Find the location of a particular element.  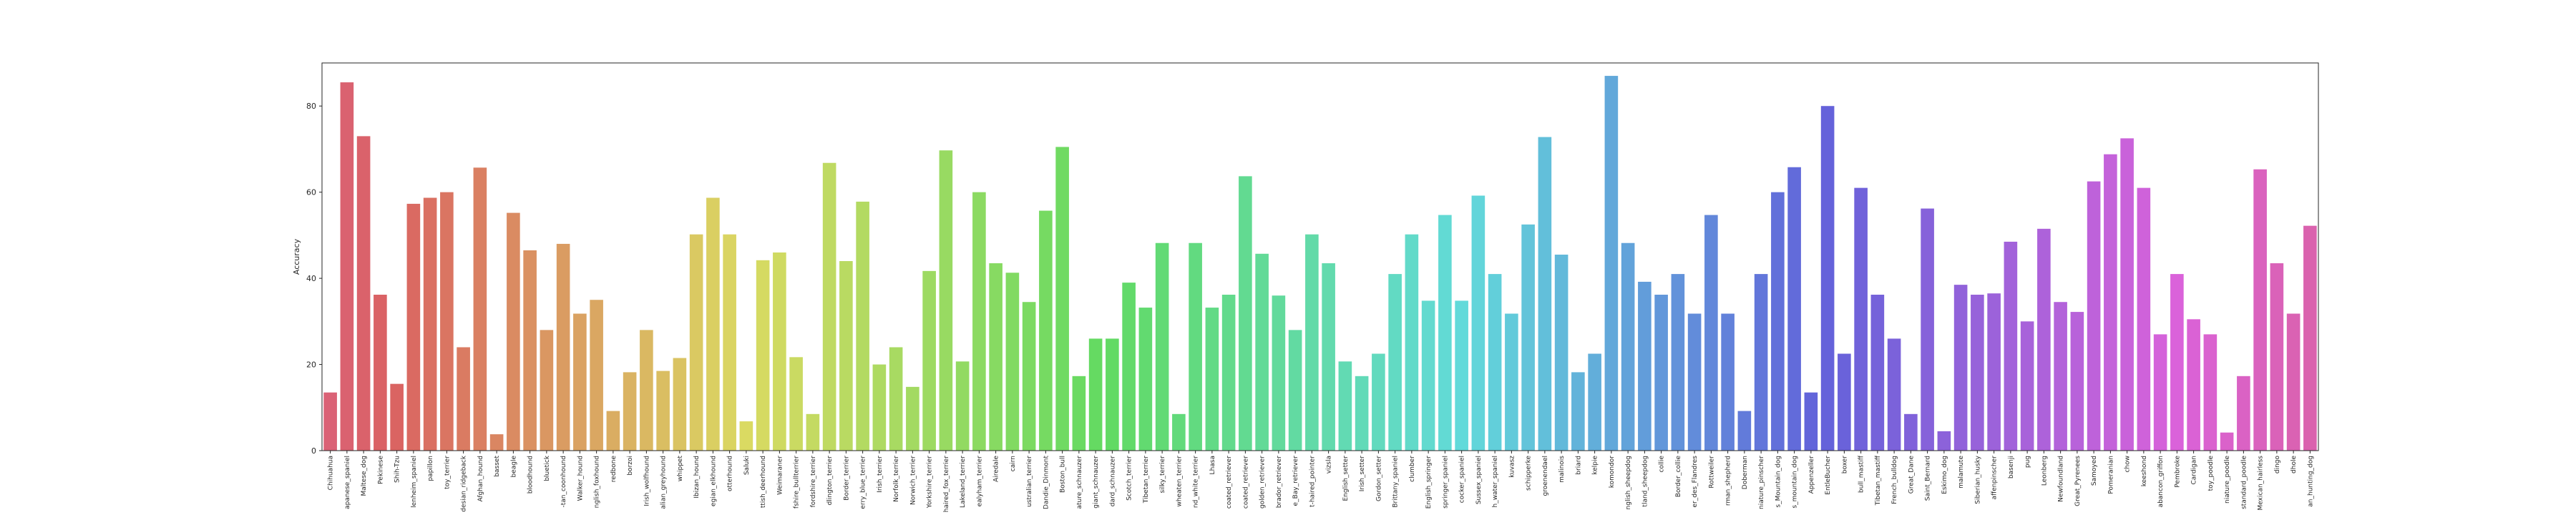

x-tick-label: French_bulldog is located at coordinates (1894, 480).